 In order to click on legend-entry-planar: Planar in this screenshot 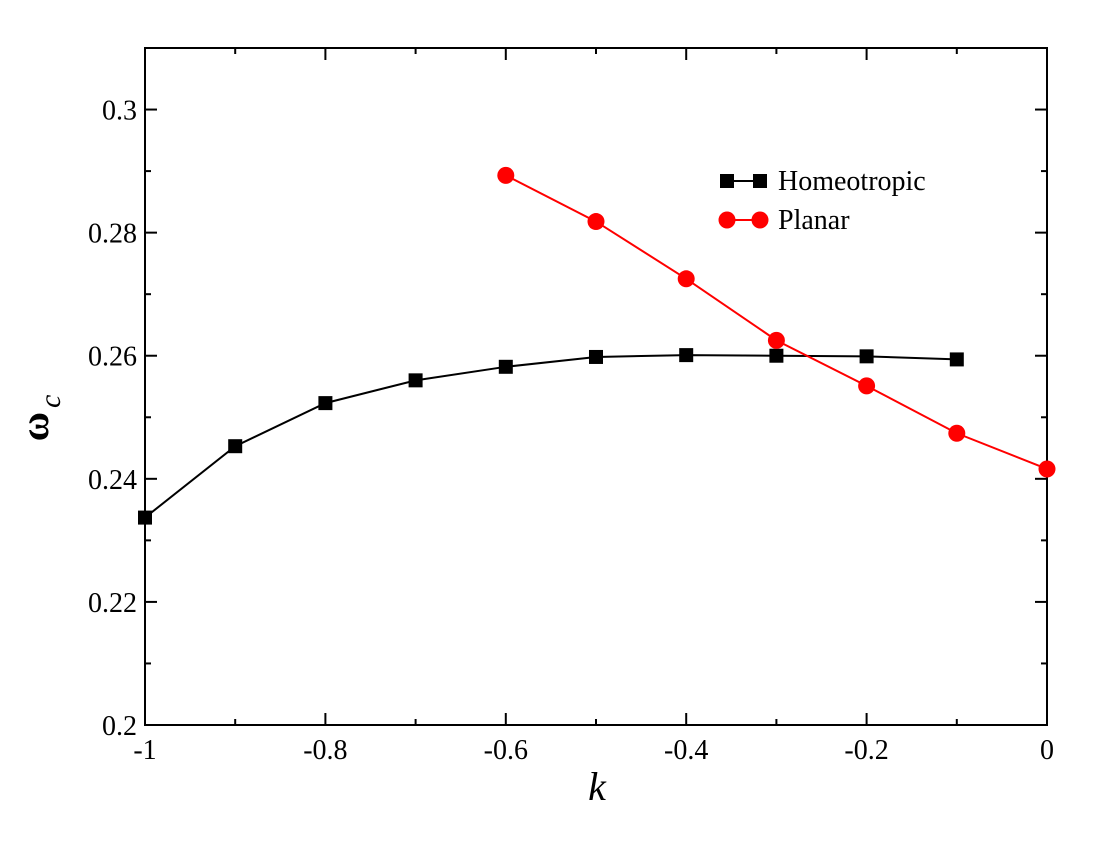, I will do `click(784, 220)`.